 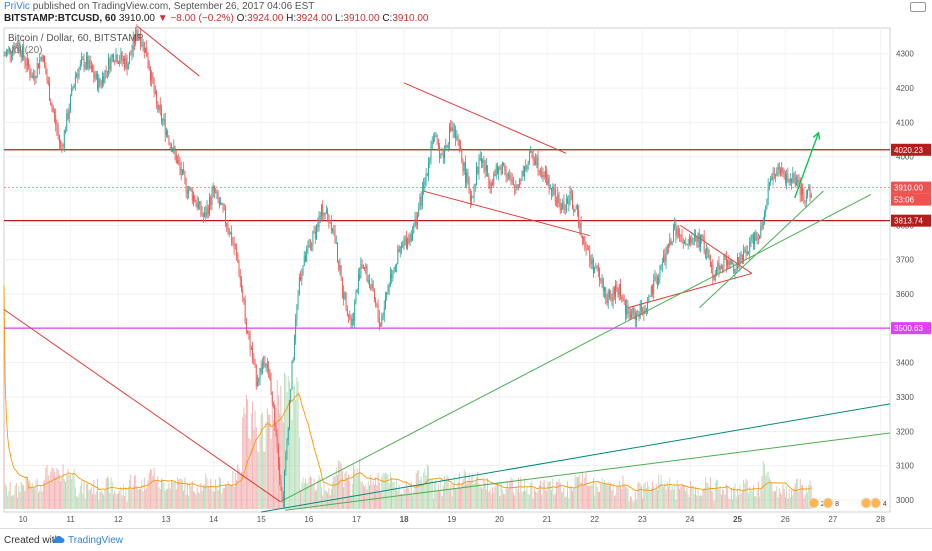 I want to click on time-axis: 10 11 12 13 14 15 16 17 18 19 20 21 22 23 24 25 26 27 28, so click(x=452, y=519).